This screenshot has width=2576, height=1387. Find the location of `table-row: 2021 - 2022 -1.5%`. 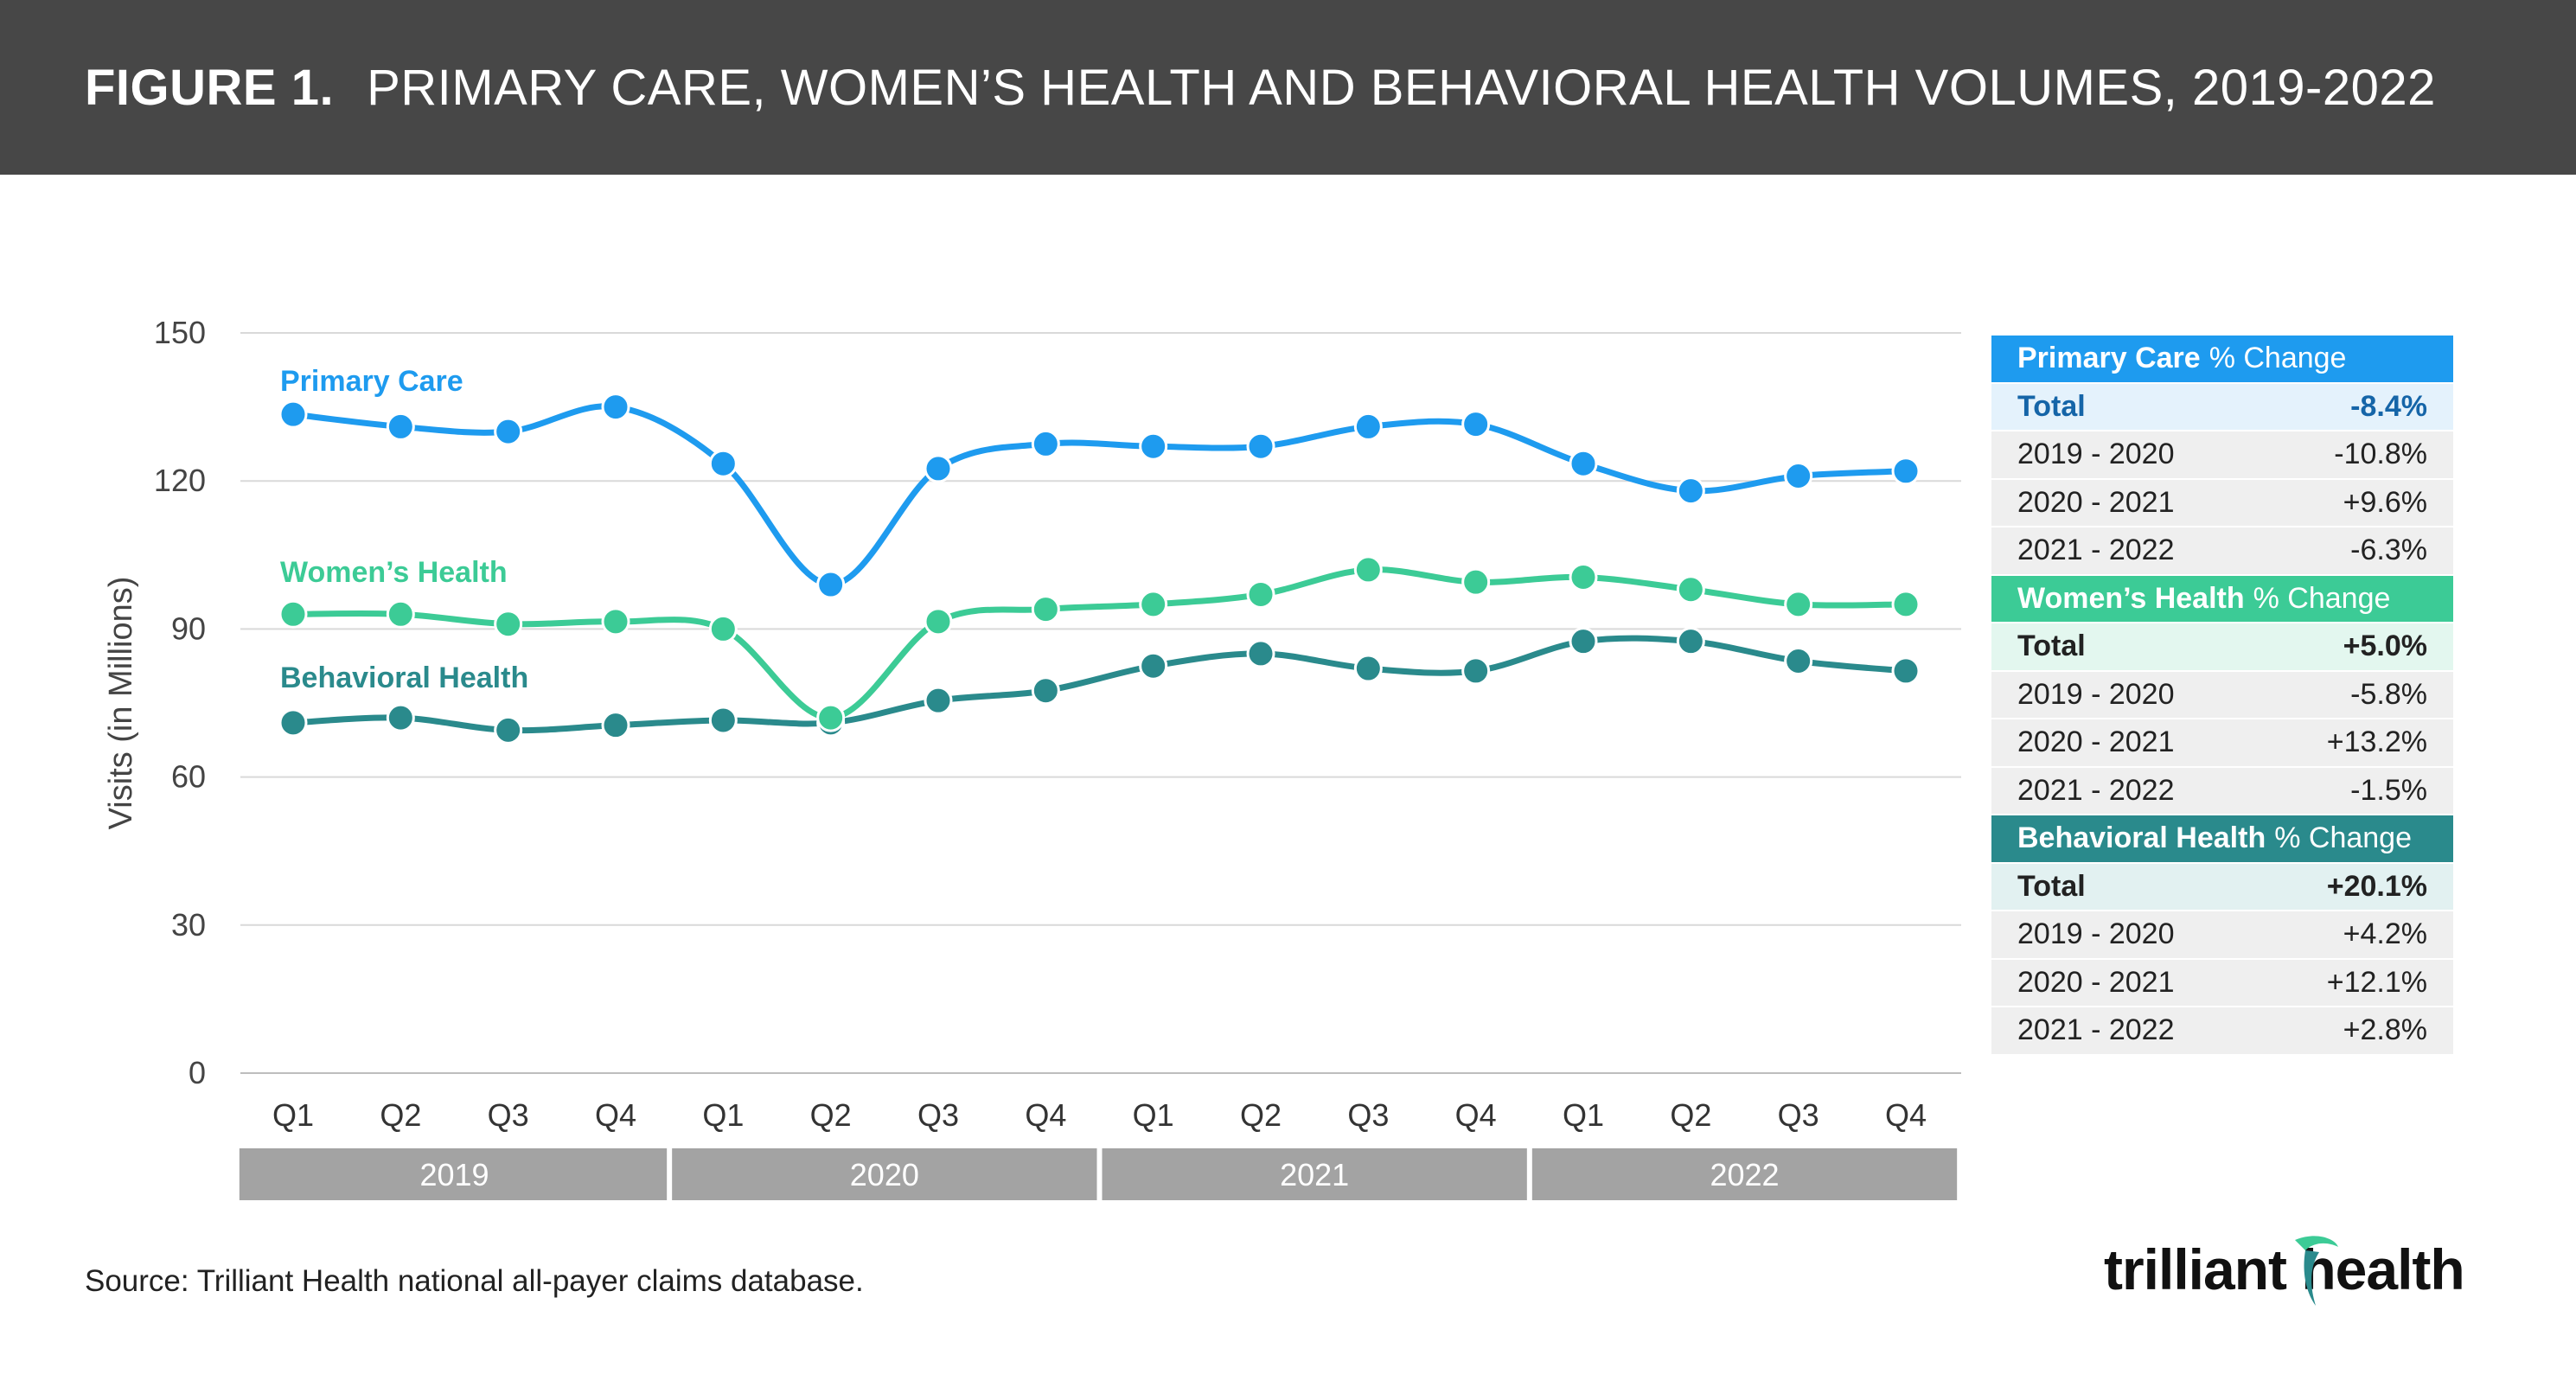

table-row: 2021 - 2022 -1.5% is located at coordinates (2222, 790).